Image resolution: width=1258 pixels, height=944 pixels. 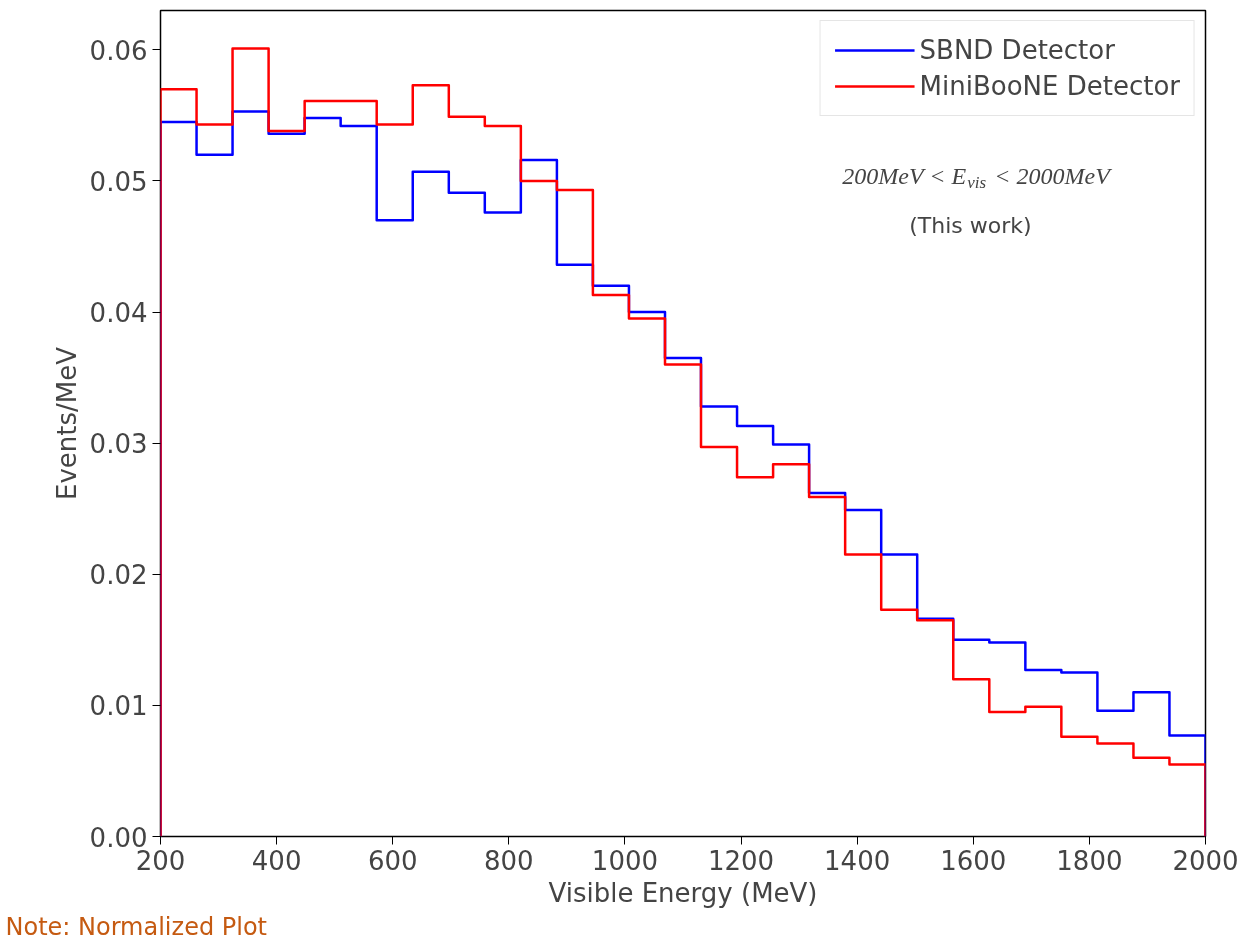 I want to click on x-tick-label: 1000, so click(x=625, y=860).